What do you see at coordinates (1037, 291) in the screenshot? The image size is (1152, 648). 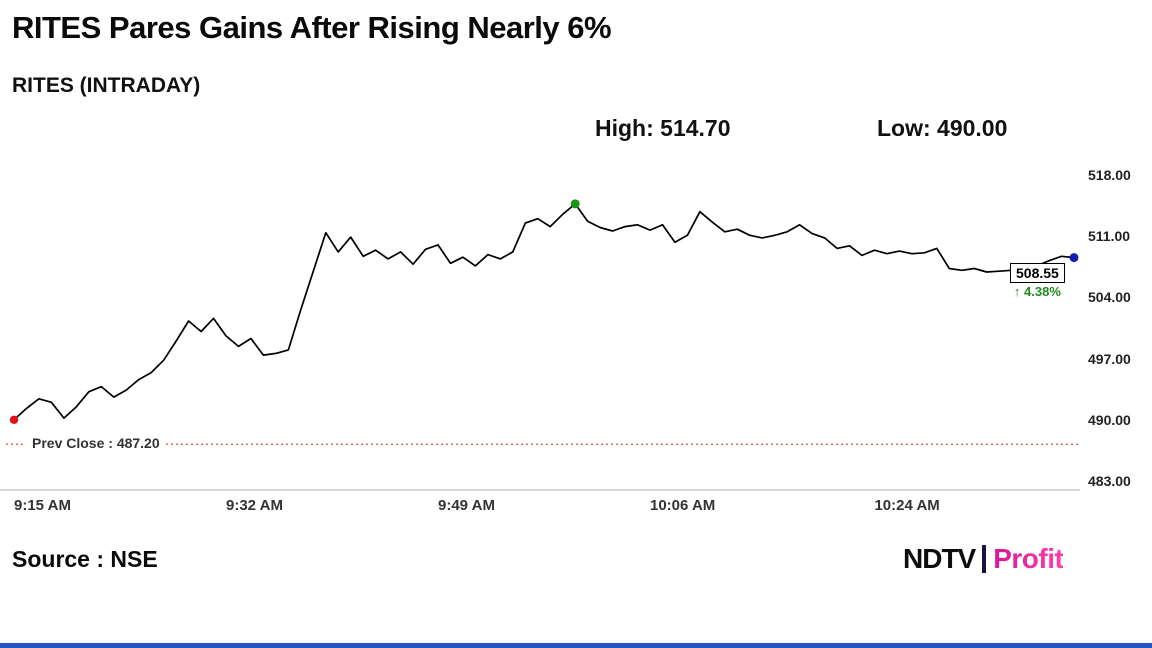 I see `change-percent-label: ↑ 4.38%` at bounding box center [1037, 291].